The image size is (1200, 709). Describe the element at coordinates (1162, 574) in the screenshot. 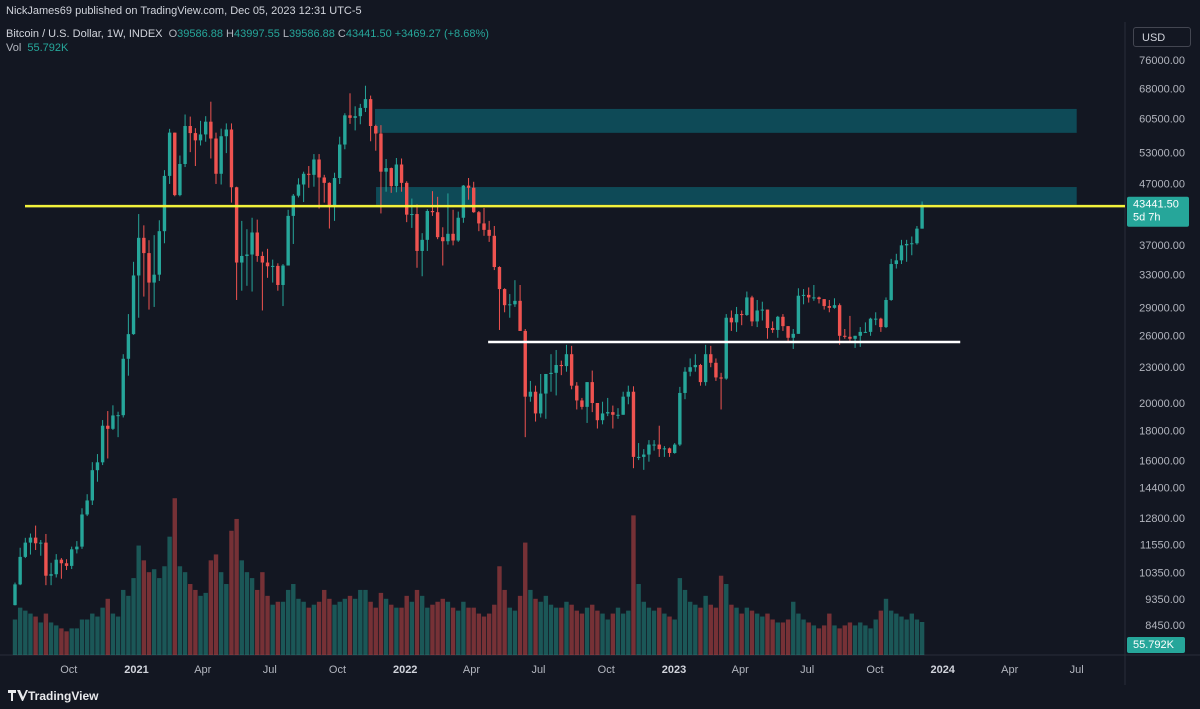

I see `y-tick-label: 10350.00` at that location.